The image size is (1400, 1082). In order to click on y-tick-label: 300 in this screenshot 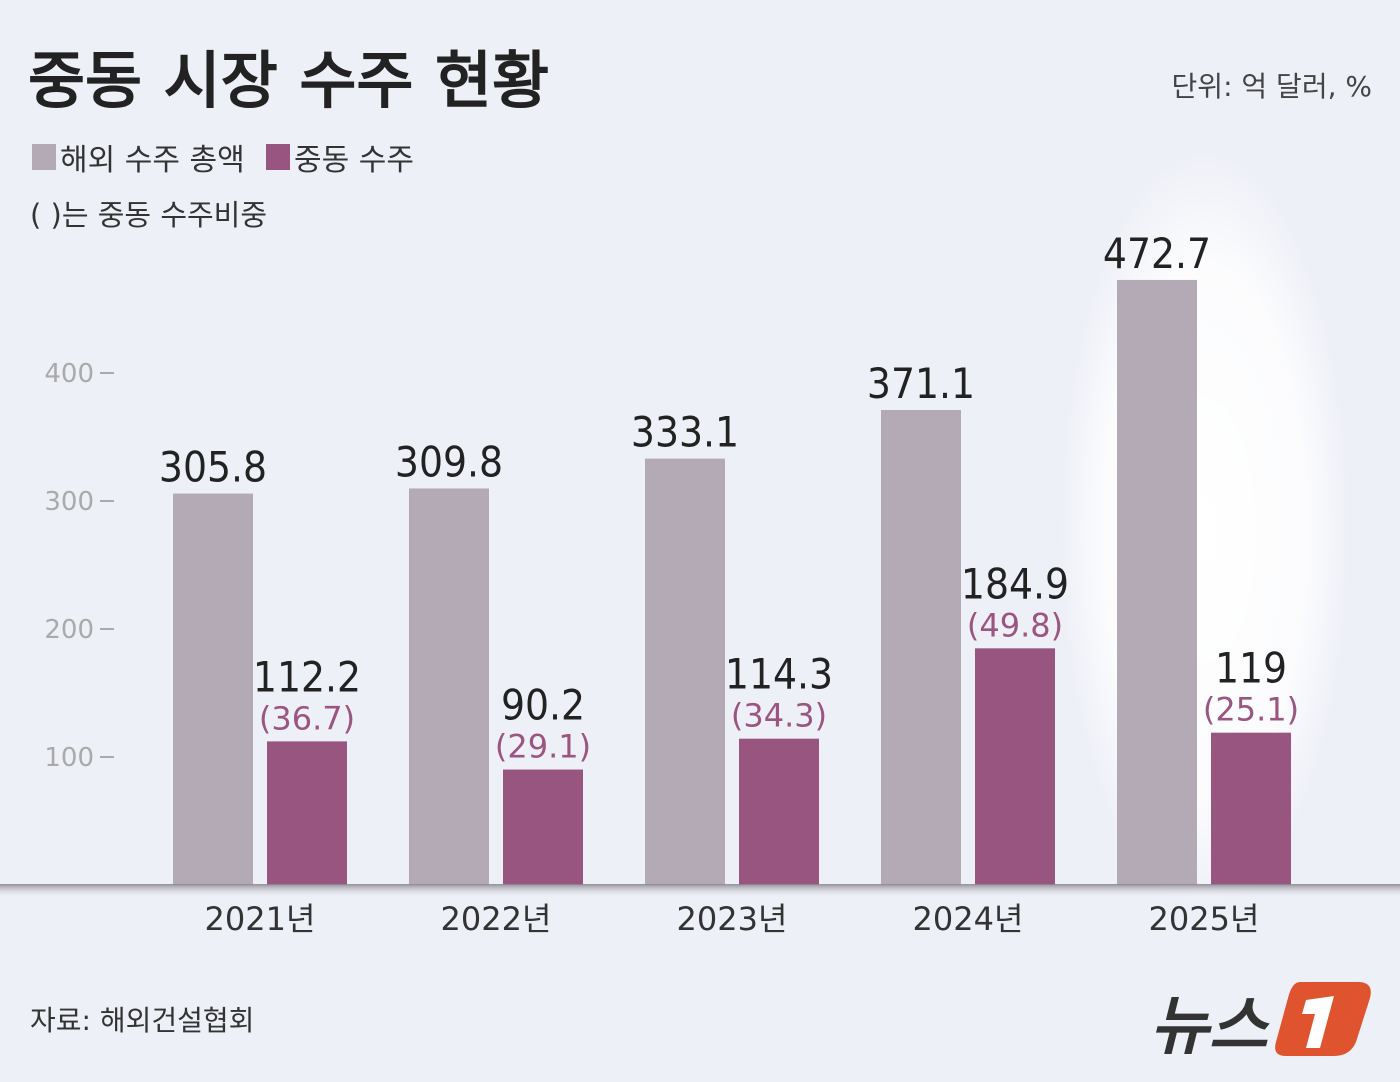, I will do `click(69, 502)`.